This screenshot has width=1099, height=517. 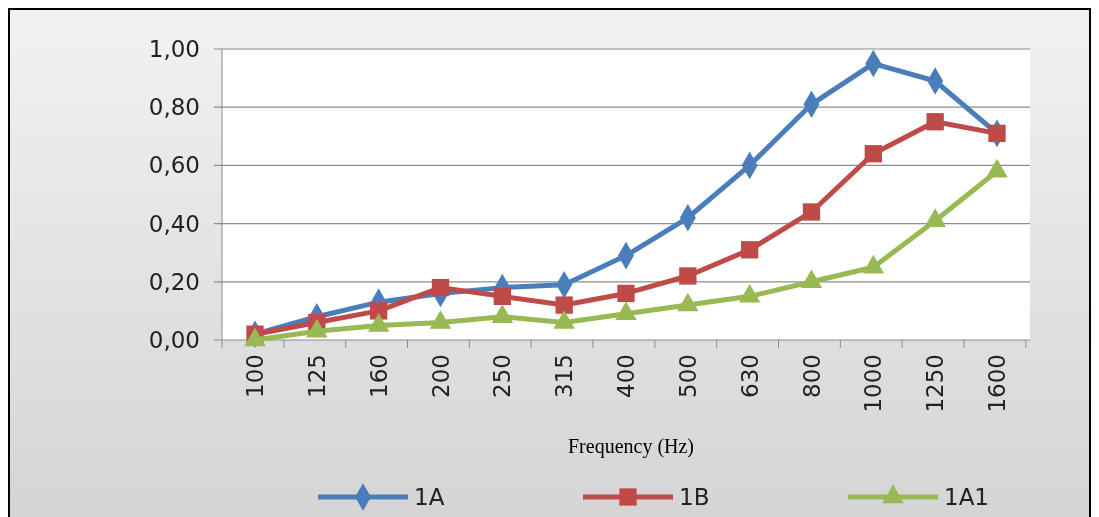 I want to click on y-tick-label: 0,00, so click(x=174, y=340).